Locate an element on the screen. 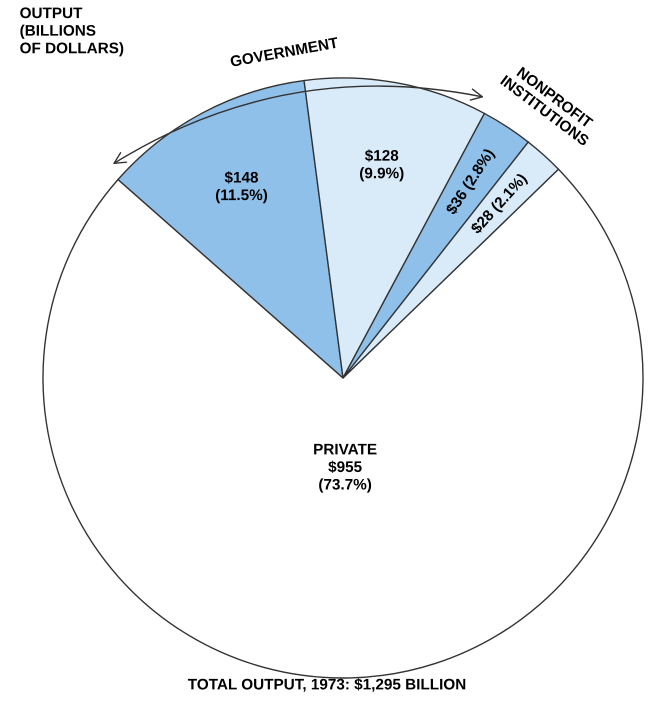  data-label: $955 (73.7%) is located at coordinates (345, 476).